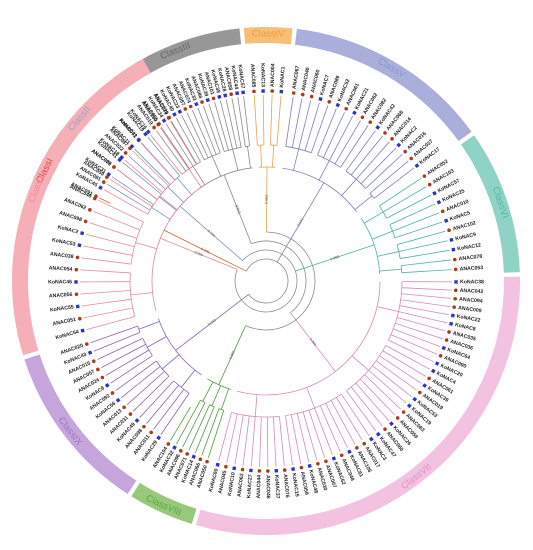 This screenshot has height=550, width=533. Describe the element at coordinates (212, 322) in the screenshot. I see `clade-stem-classix` at that location.